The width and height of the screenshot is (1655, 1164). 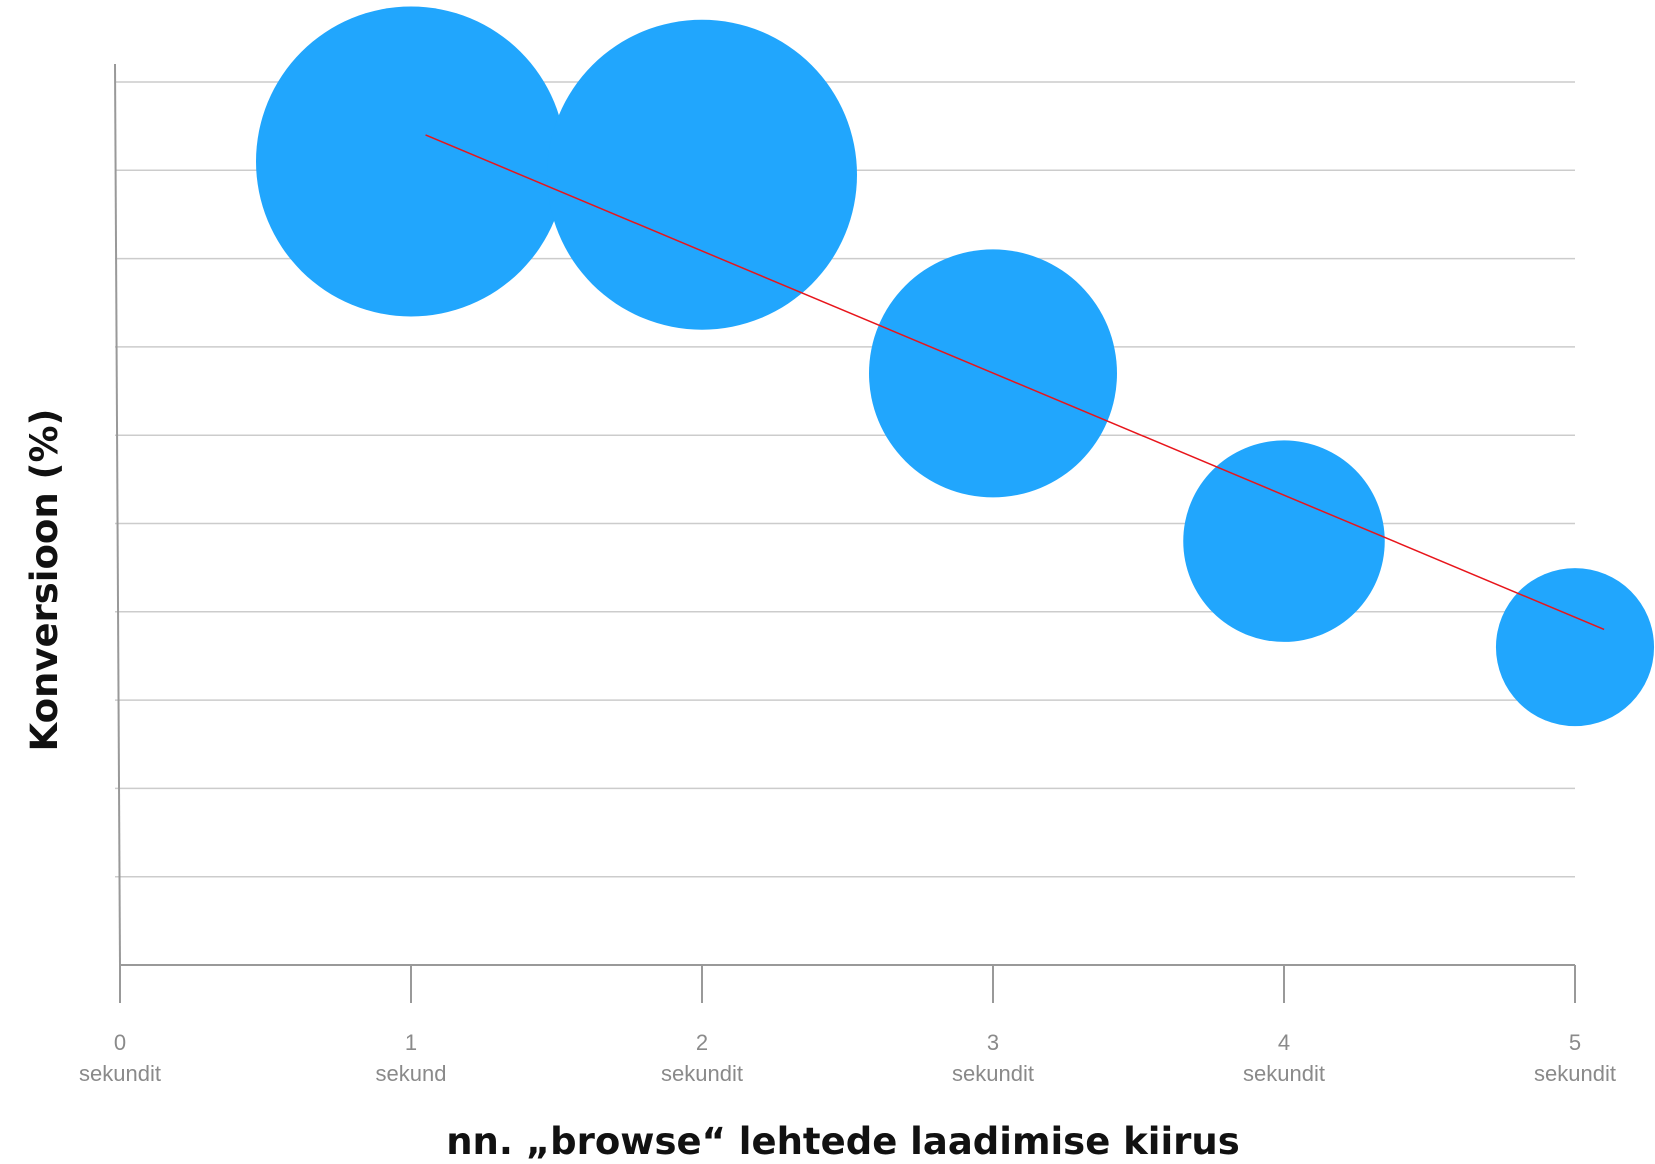 What do you see at coordinates (993, 1042) in the screenshot?
I see `x-tick-value: 3` at bounding box center [993, 1042].